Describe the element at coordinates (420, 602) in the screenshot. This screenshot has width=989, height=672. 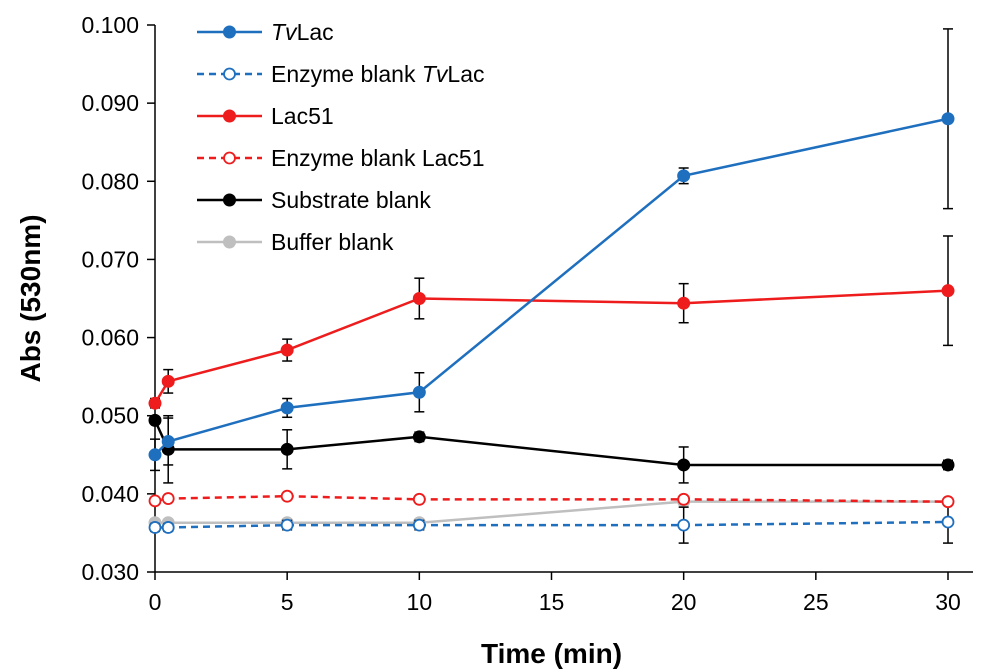
I see `x-tick-label: 10` at that location.